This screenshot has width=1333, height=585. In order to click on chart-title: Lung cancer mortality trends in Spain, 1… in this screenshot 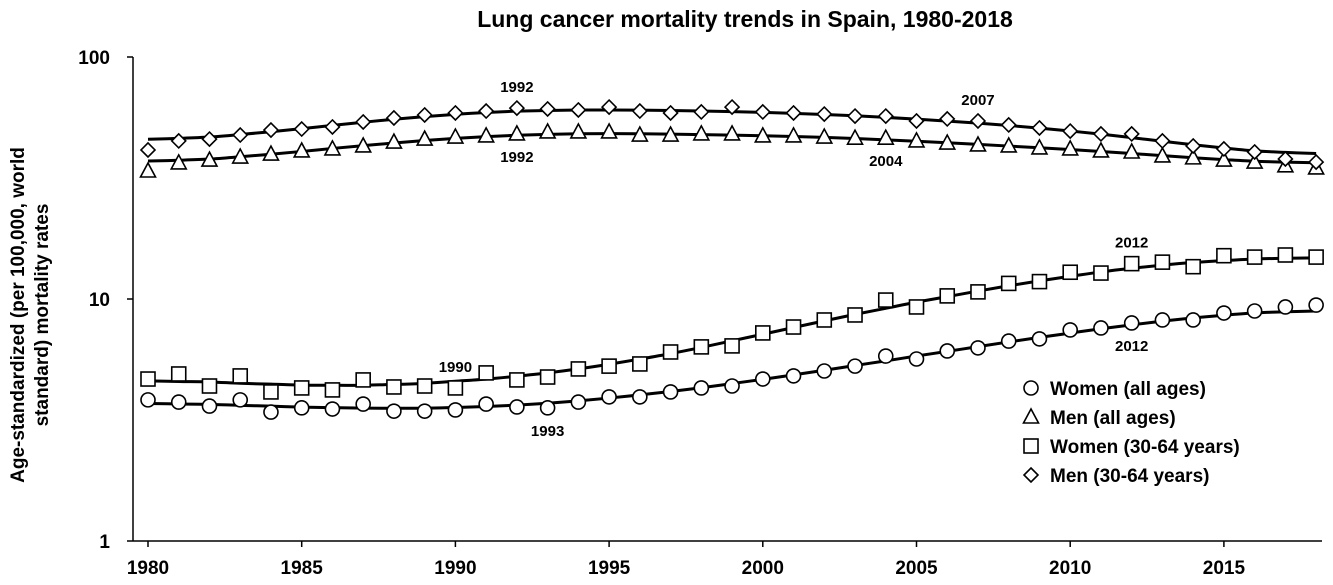, I will do `click(745, 19)`.